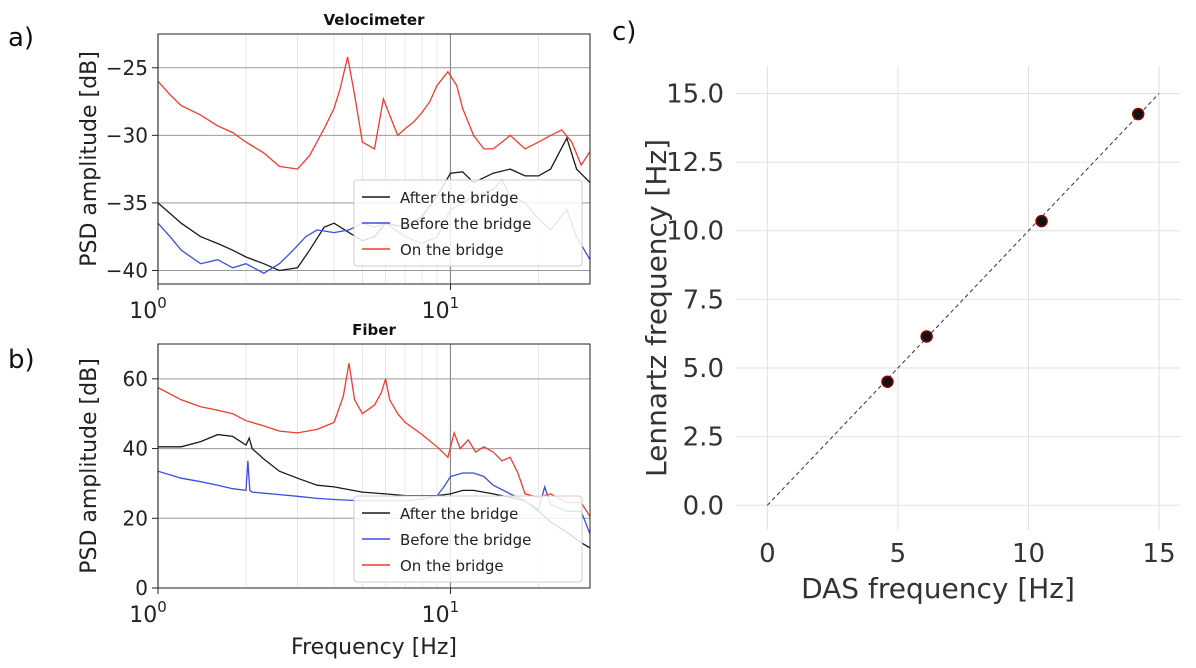 The height and width of the screenshot is (668, 1196). What do you see at coordinates (938, 588) in the screenshot?
I see `x-axis-label: DAS frequency [Hz]` at bounding box center [938, 588].